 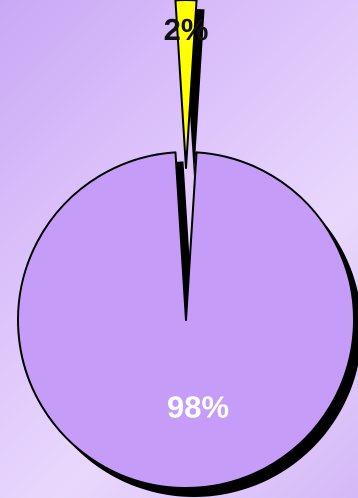 I want to click on slice-label-large: 98%, so click(x=198, y=406).